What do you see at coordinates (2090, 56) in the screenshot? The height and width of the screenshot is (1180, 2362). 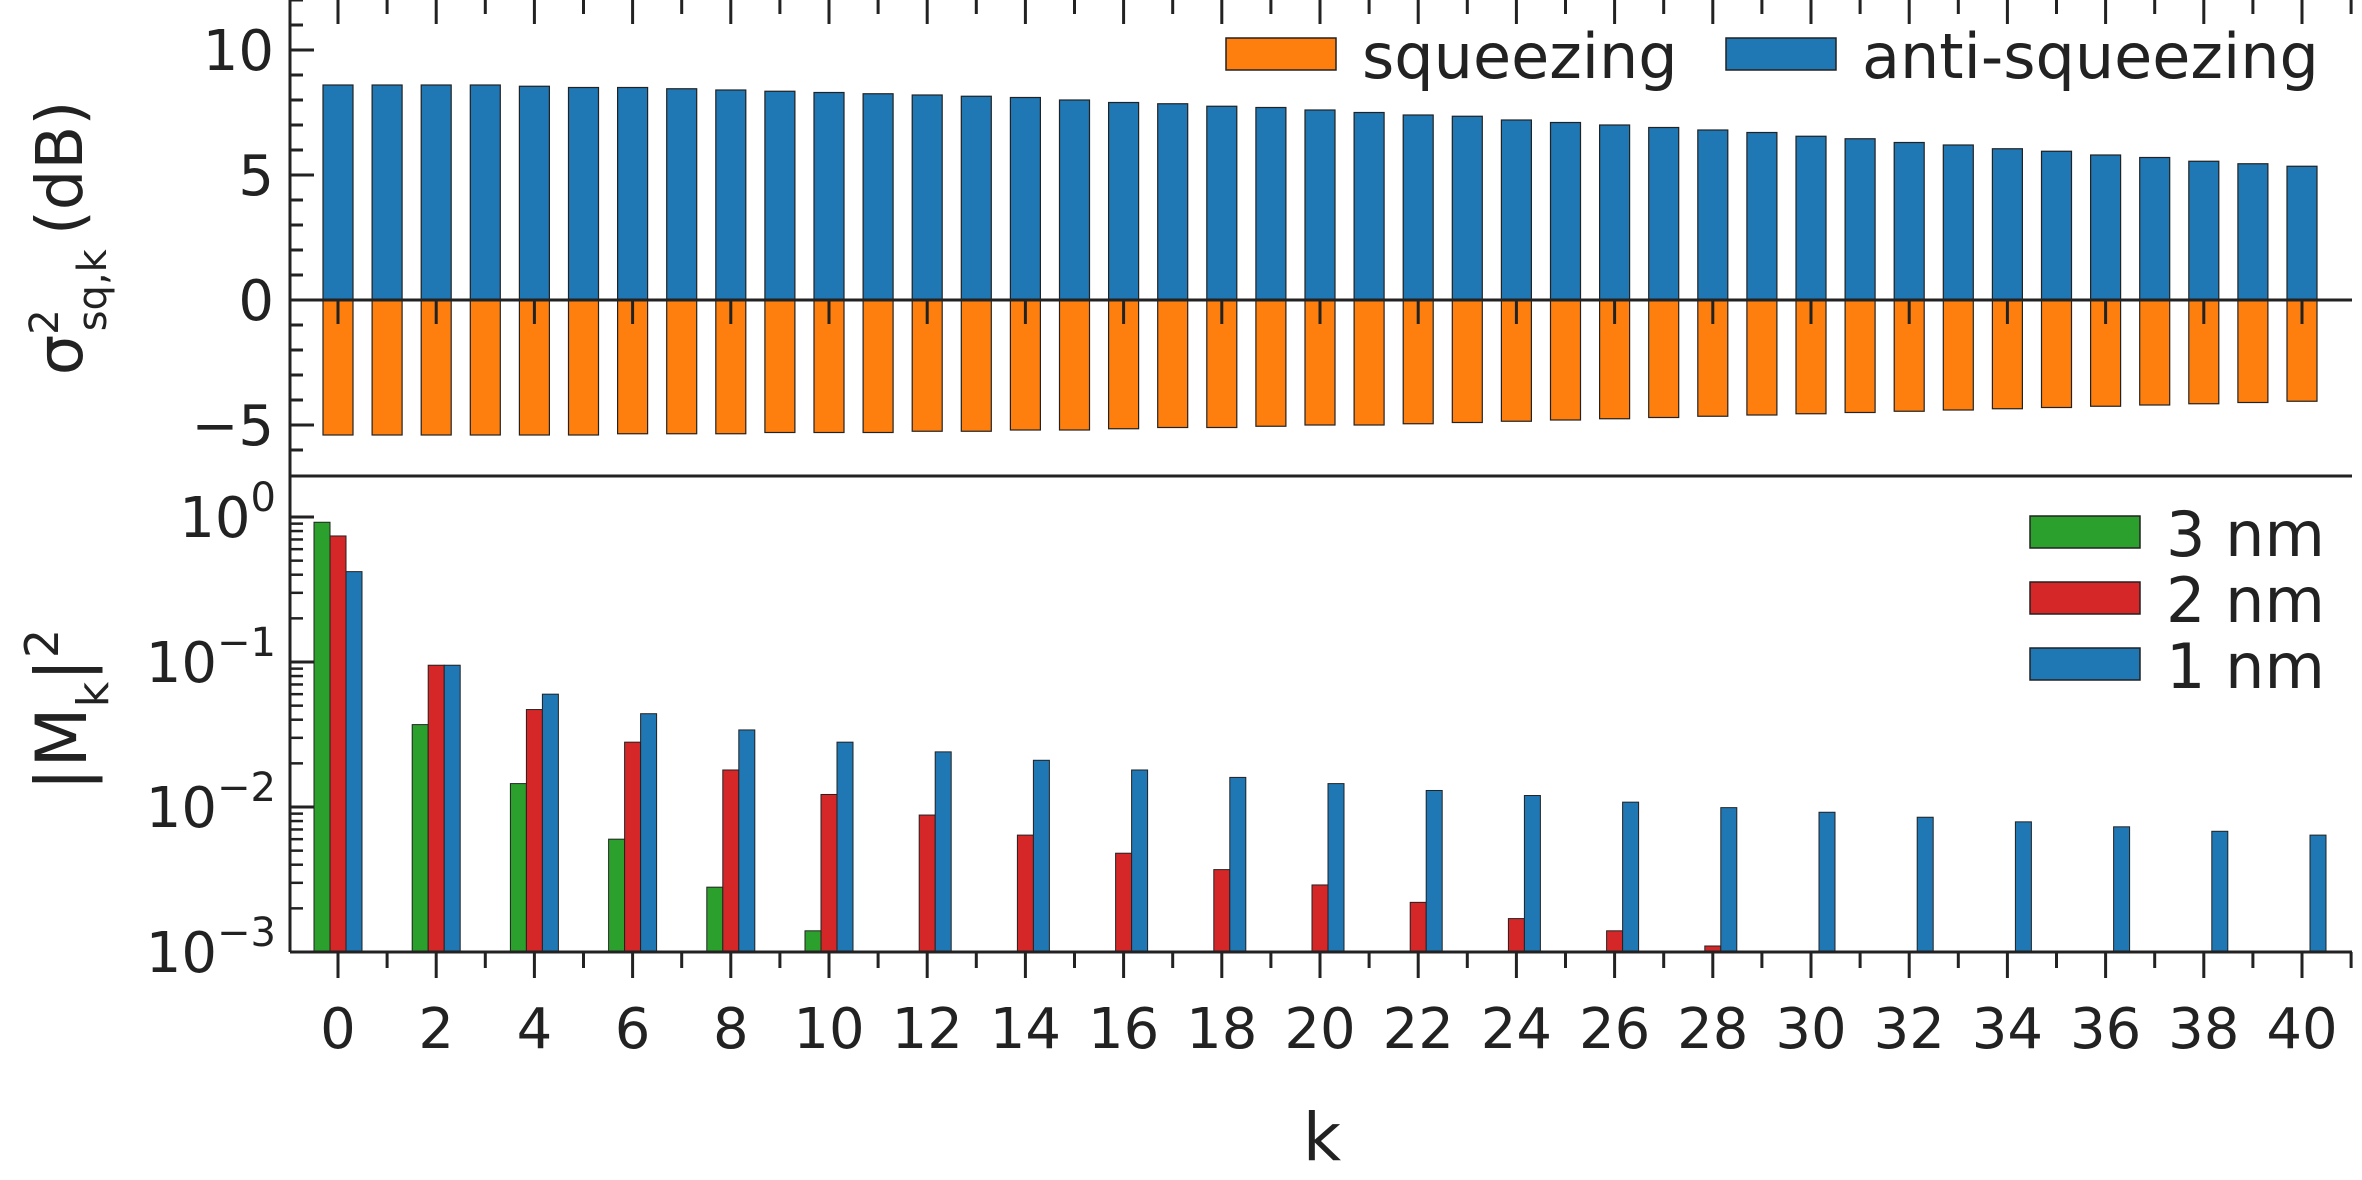 I see `legend-label: anti-squeezing` at bounding box center [2090, 56].